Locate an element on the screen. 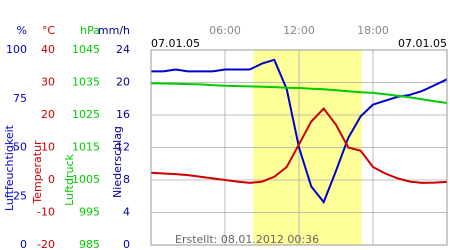 The image size is (450, 250). y-tick-label: 10 is located at coordinates (48, 147).